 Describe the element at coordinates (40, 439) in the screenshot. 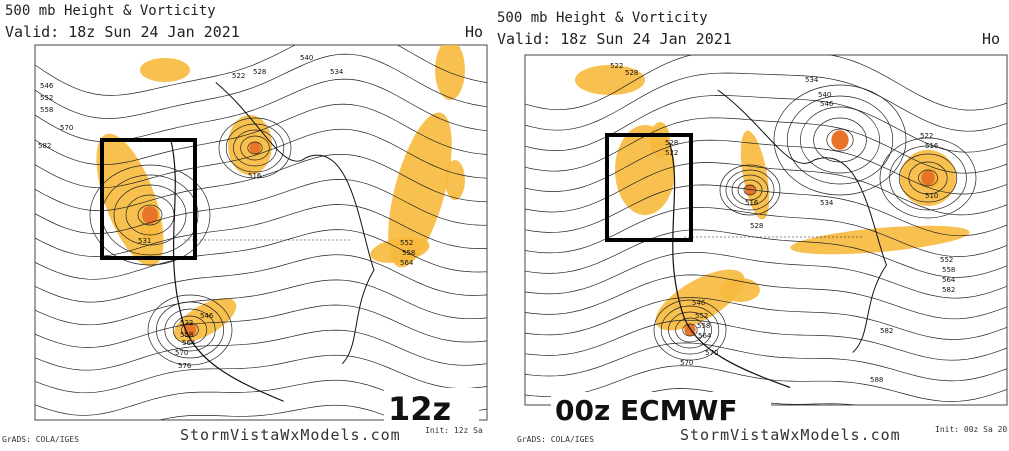

I see `grads-credit: GrADS: COLA/IGES` at that location.